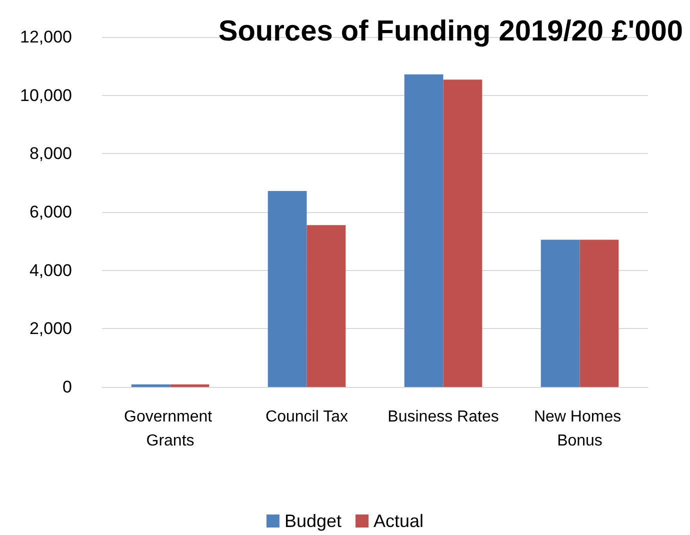  I want to click on y-tick-label: 0, so click(67, 387).